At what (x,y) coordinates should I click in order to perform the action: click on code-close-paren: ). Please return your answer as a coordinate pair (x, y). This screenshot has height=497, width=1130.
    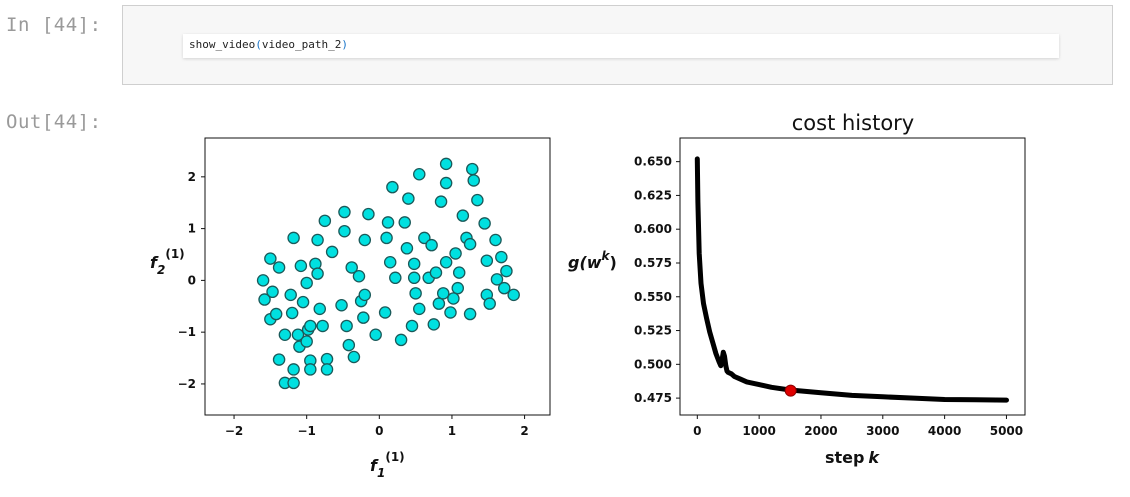
    Looking at the image, I should click on (344, 44).